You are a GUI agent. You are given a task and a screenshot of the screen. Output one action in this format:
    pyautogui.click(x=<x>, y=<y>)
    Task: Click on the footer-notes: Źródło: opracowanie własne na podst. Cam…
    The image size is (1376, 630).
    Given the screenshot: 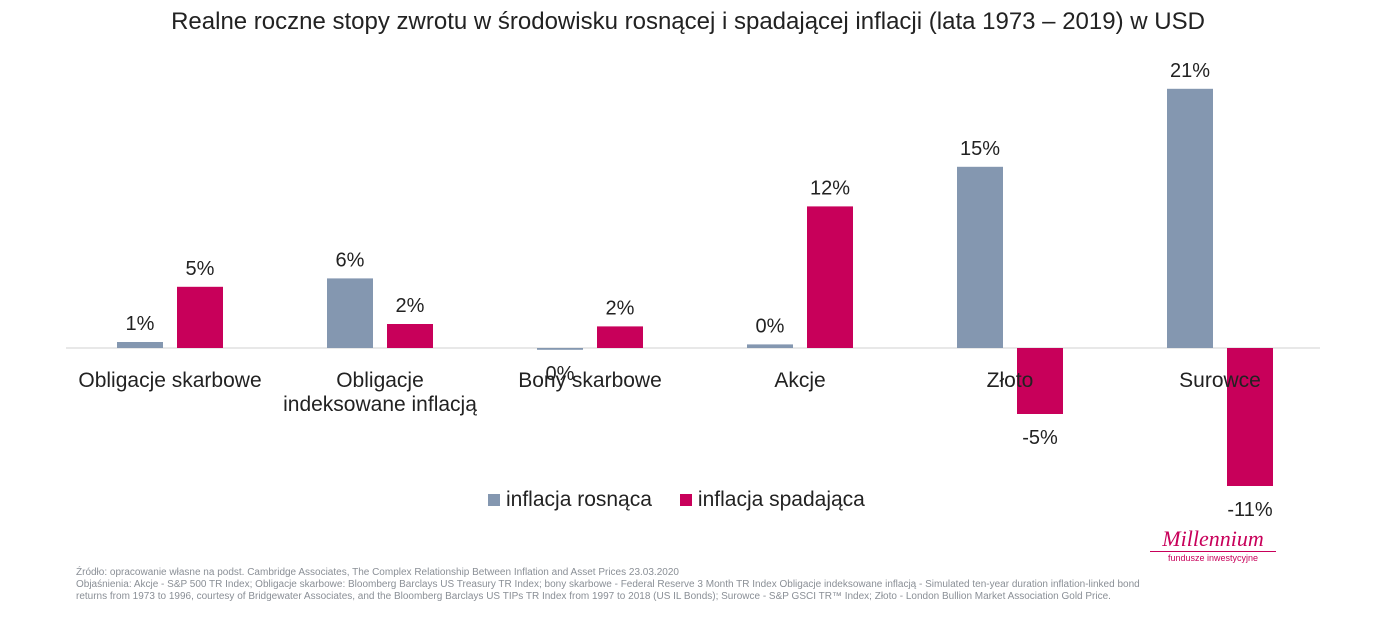 What is the action you would take?
    pyautogui.click(x=696, y=585)
    